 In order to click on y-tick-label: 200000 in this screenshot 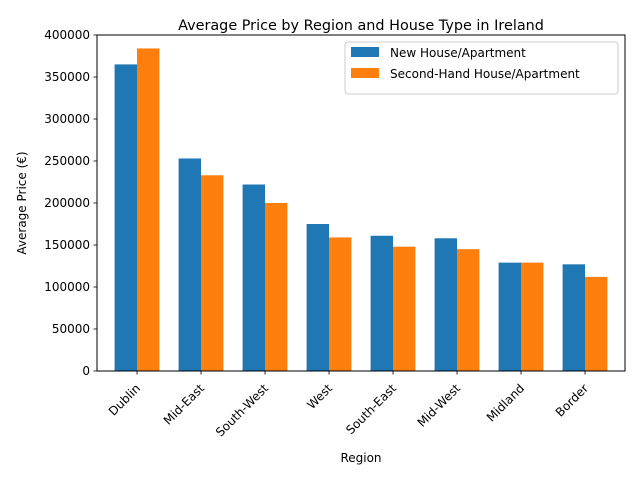, I will do `click(67, 203)`.